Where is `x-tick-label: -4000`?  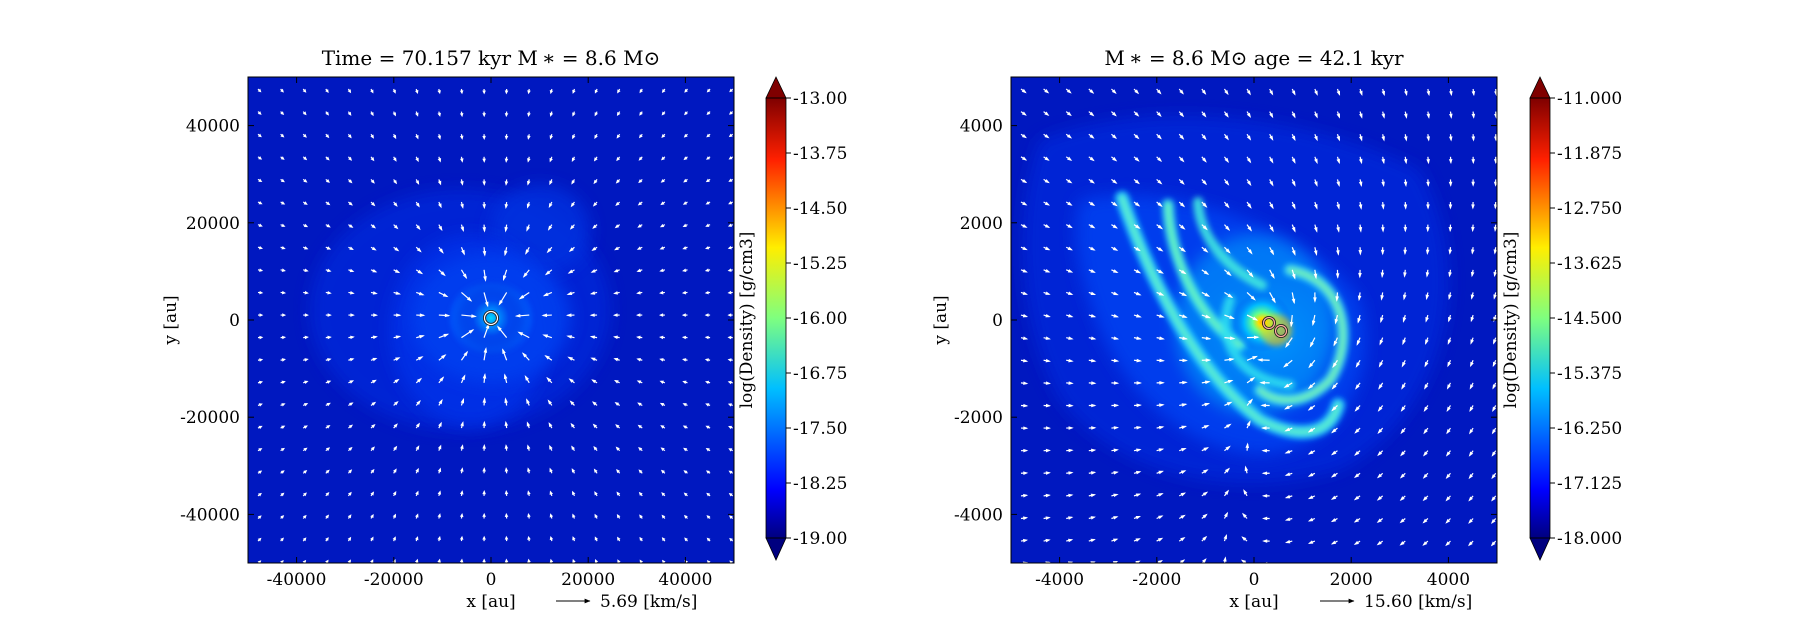 x-tick-label: -4000 is located at coordinates (1059, 580).